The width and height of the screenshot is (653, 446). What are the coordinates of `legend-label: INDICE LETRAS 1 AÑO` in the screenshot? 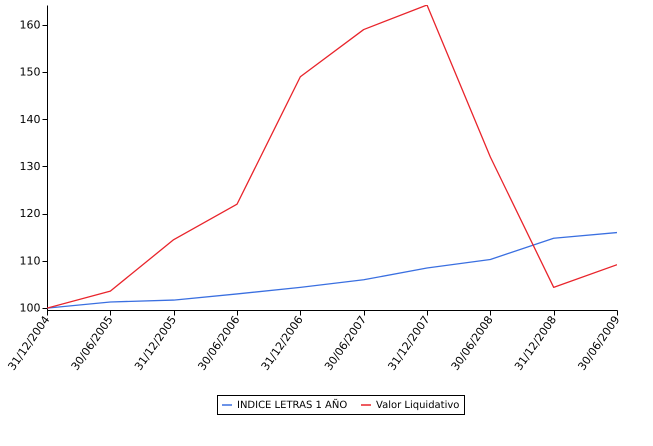 It's located at (292, 404).